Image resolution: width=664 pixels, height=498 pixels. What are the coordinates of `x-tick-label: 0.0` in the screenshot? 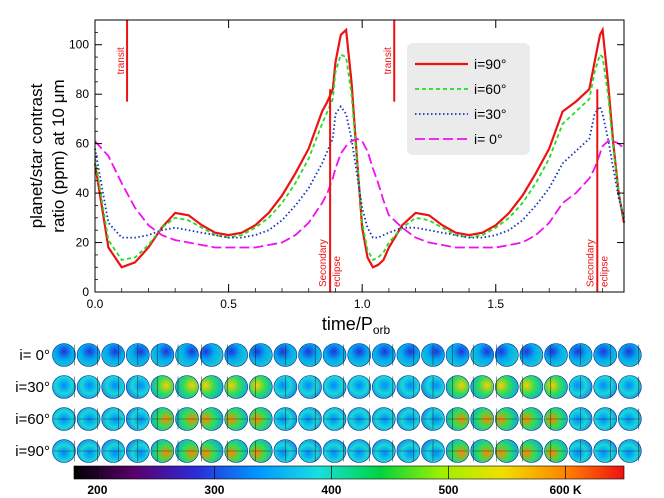 It's located at (95, 304).